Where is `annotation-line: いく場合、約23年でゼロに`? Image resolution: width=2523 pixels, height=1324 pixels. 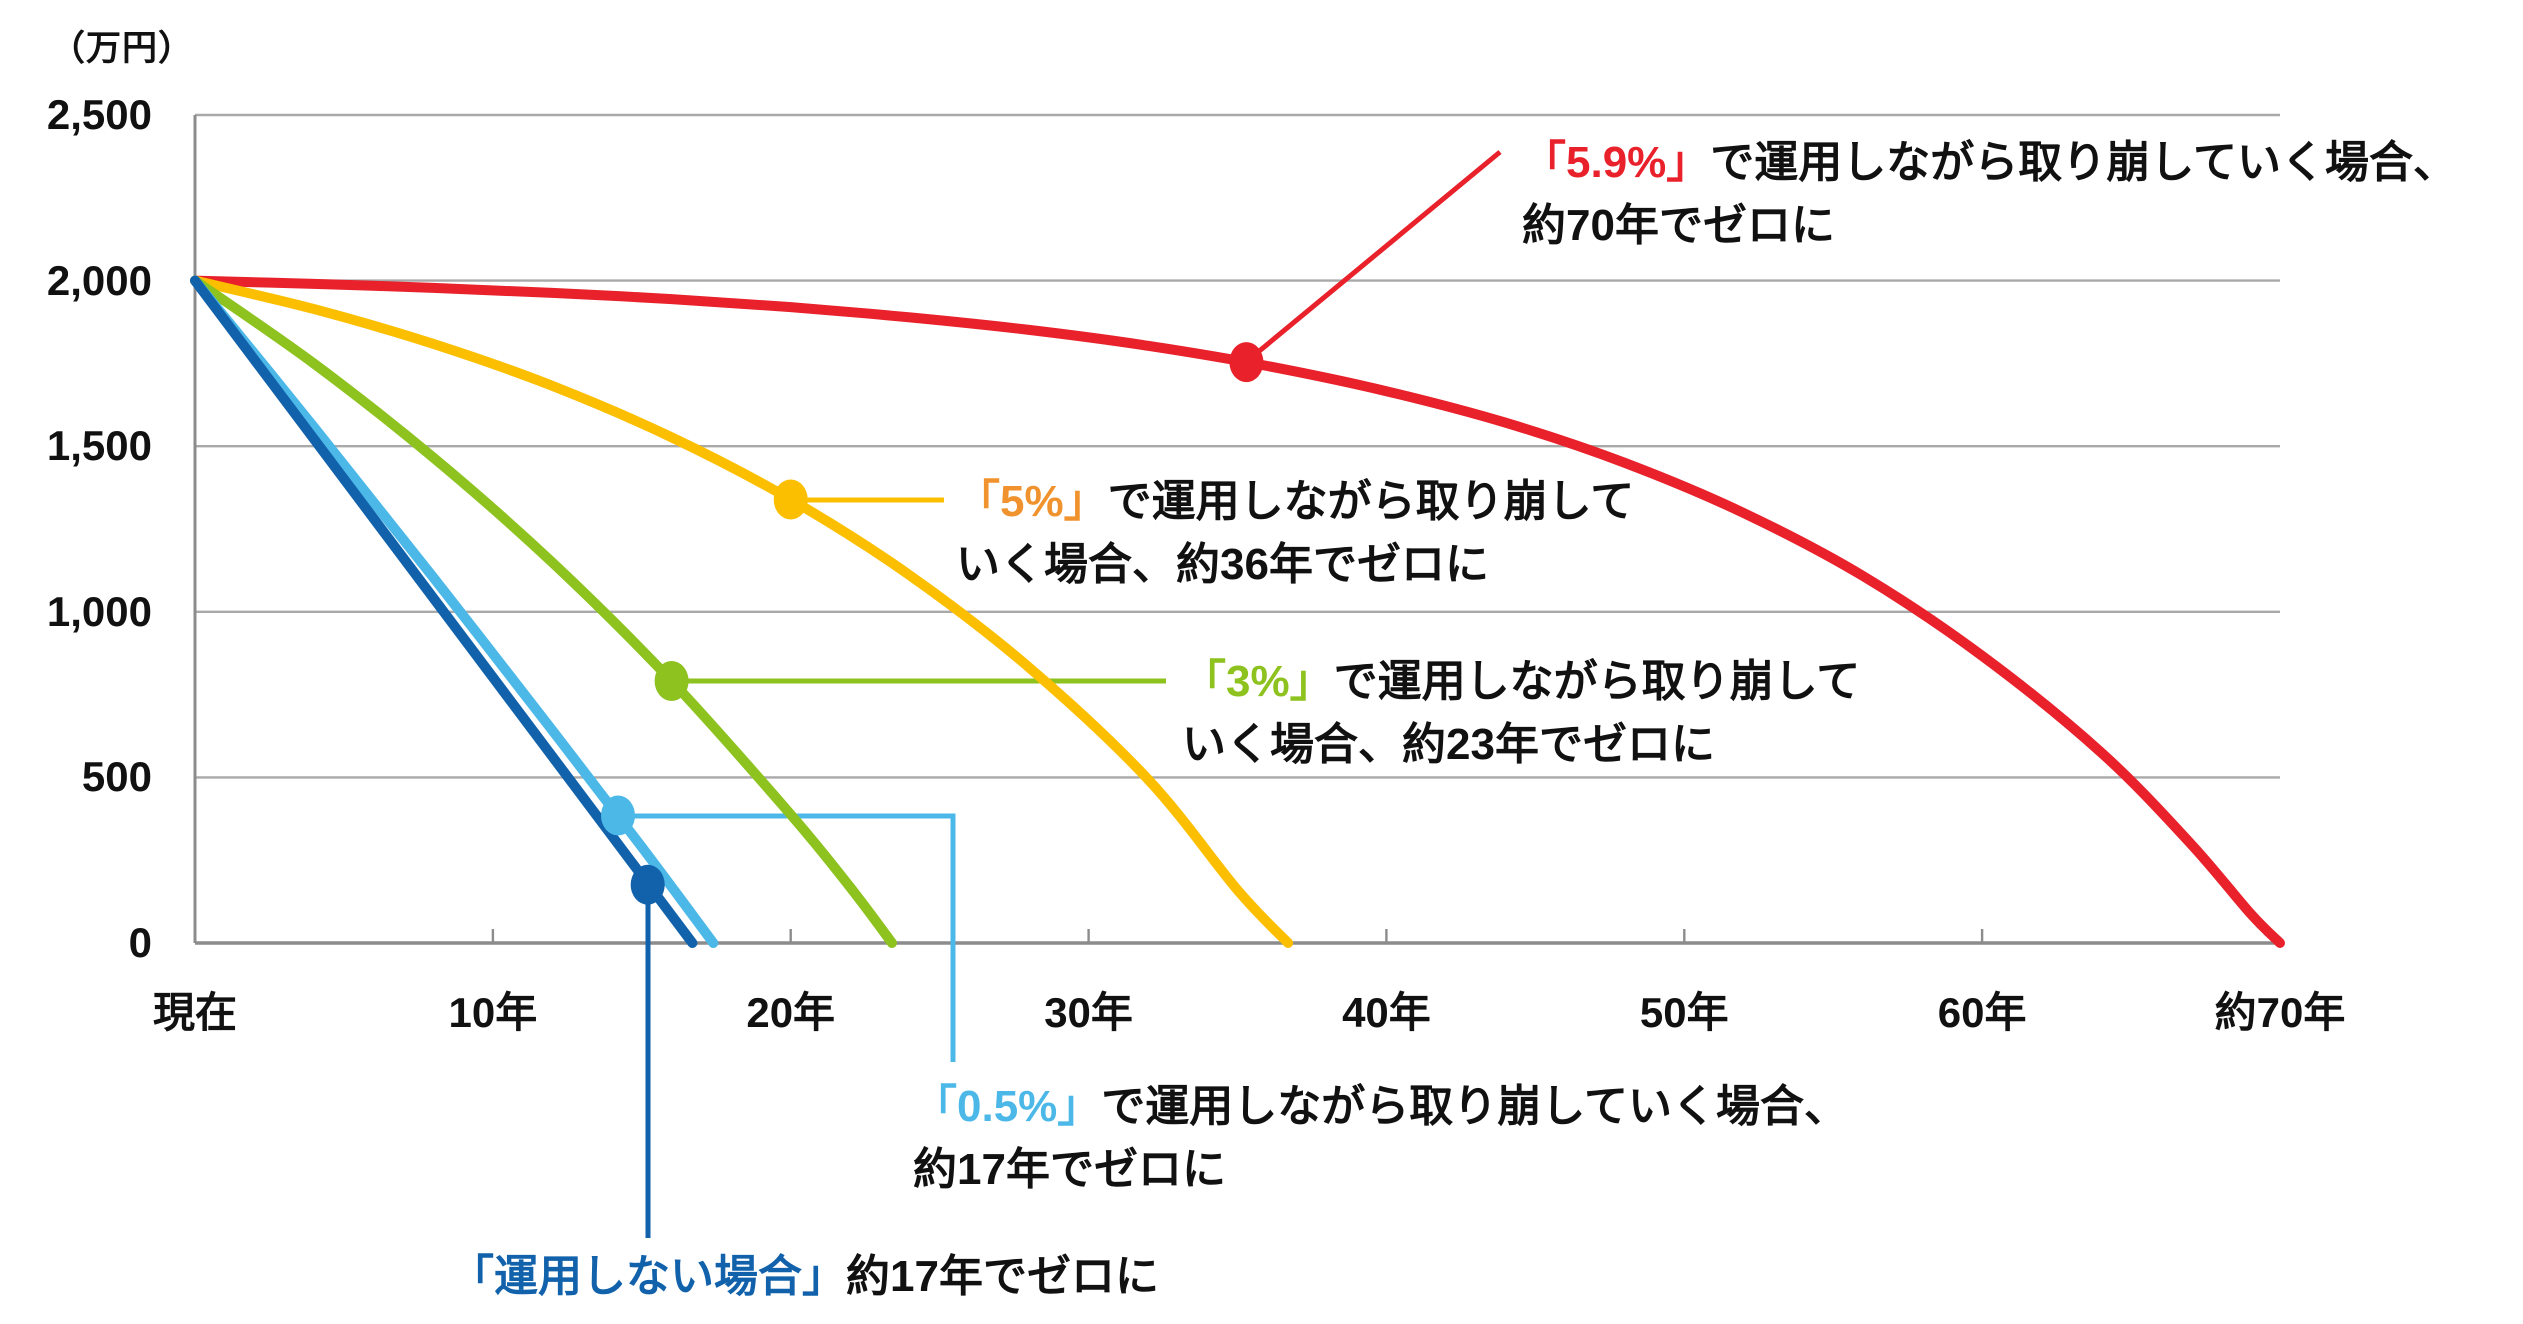
annotation-line: いく場合、約23年でゼロに is located at coordinates (1521, 744).